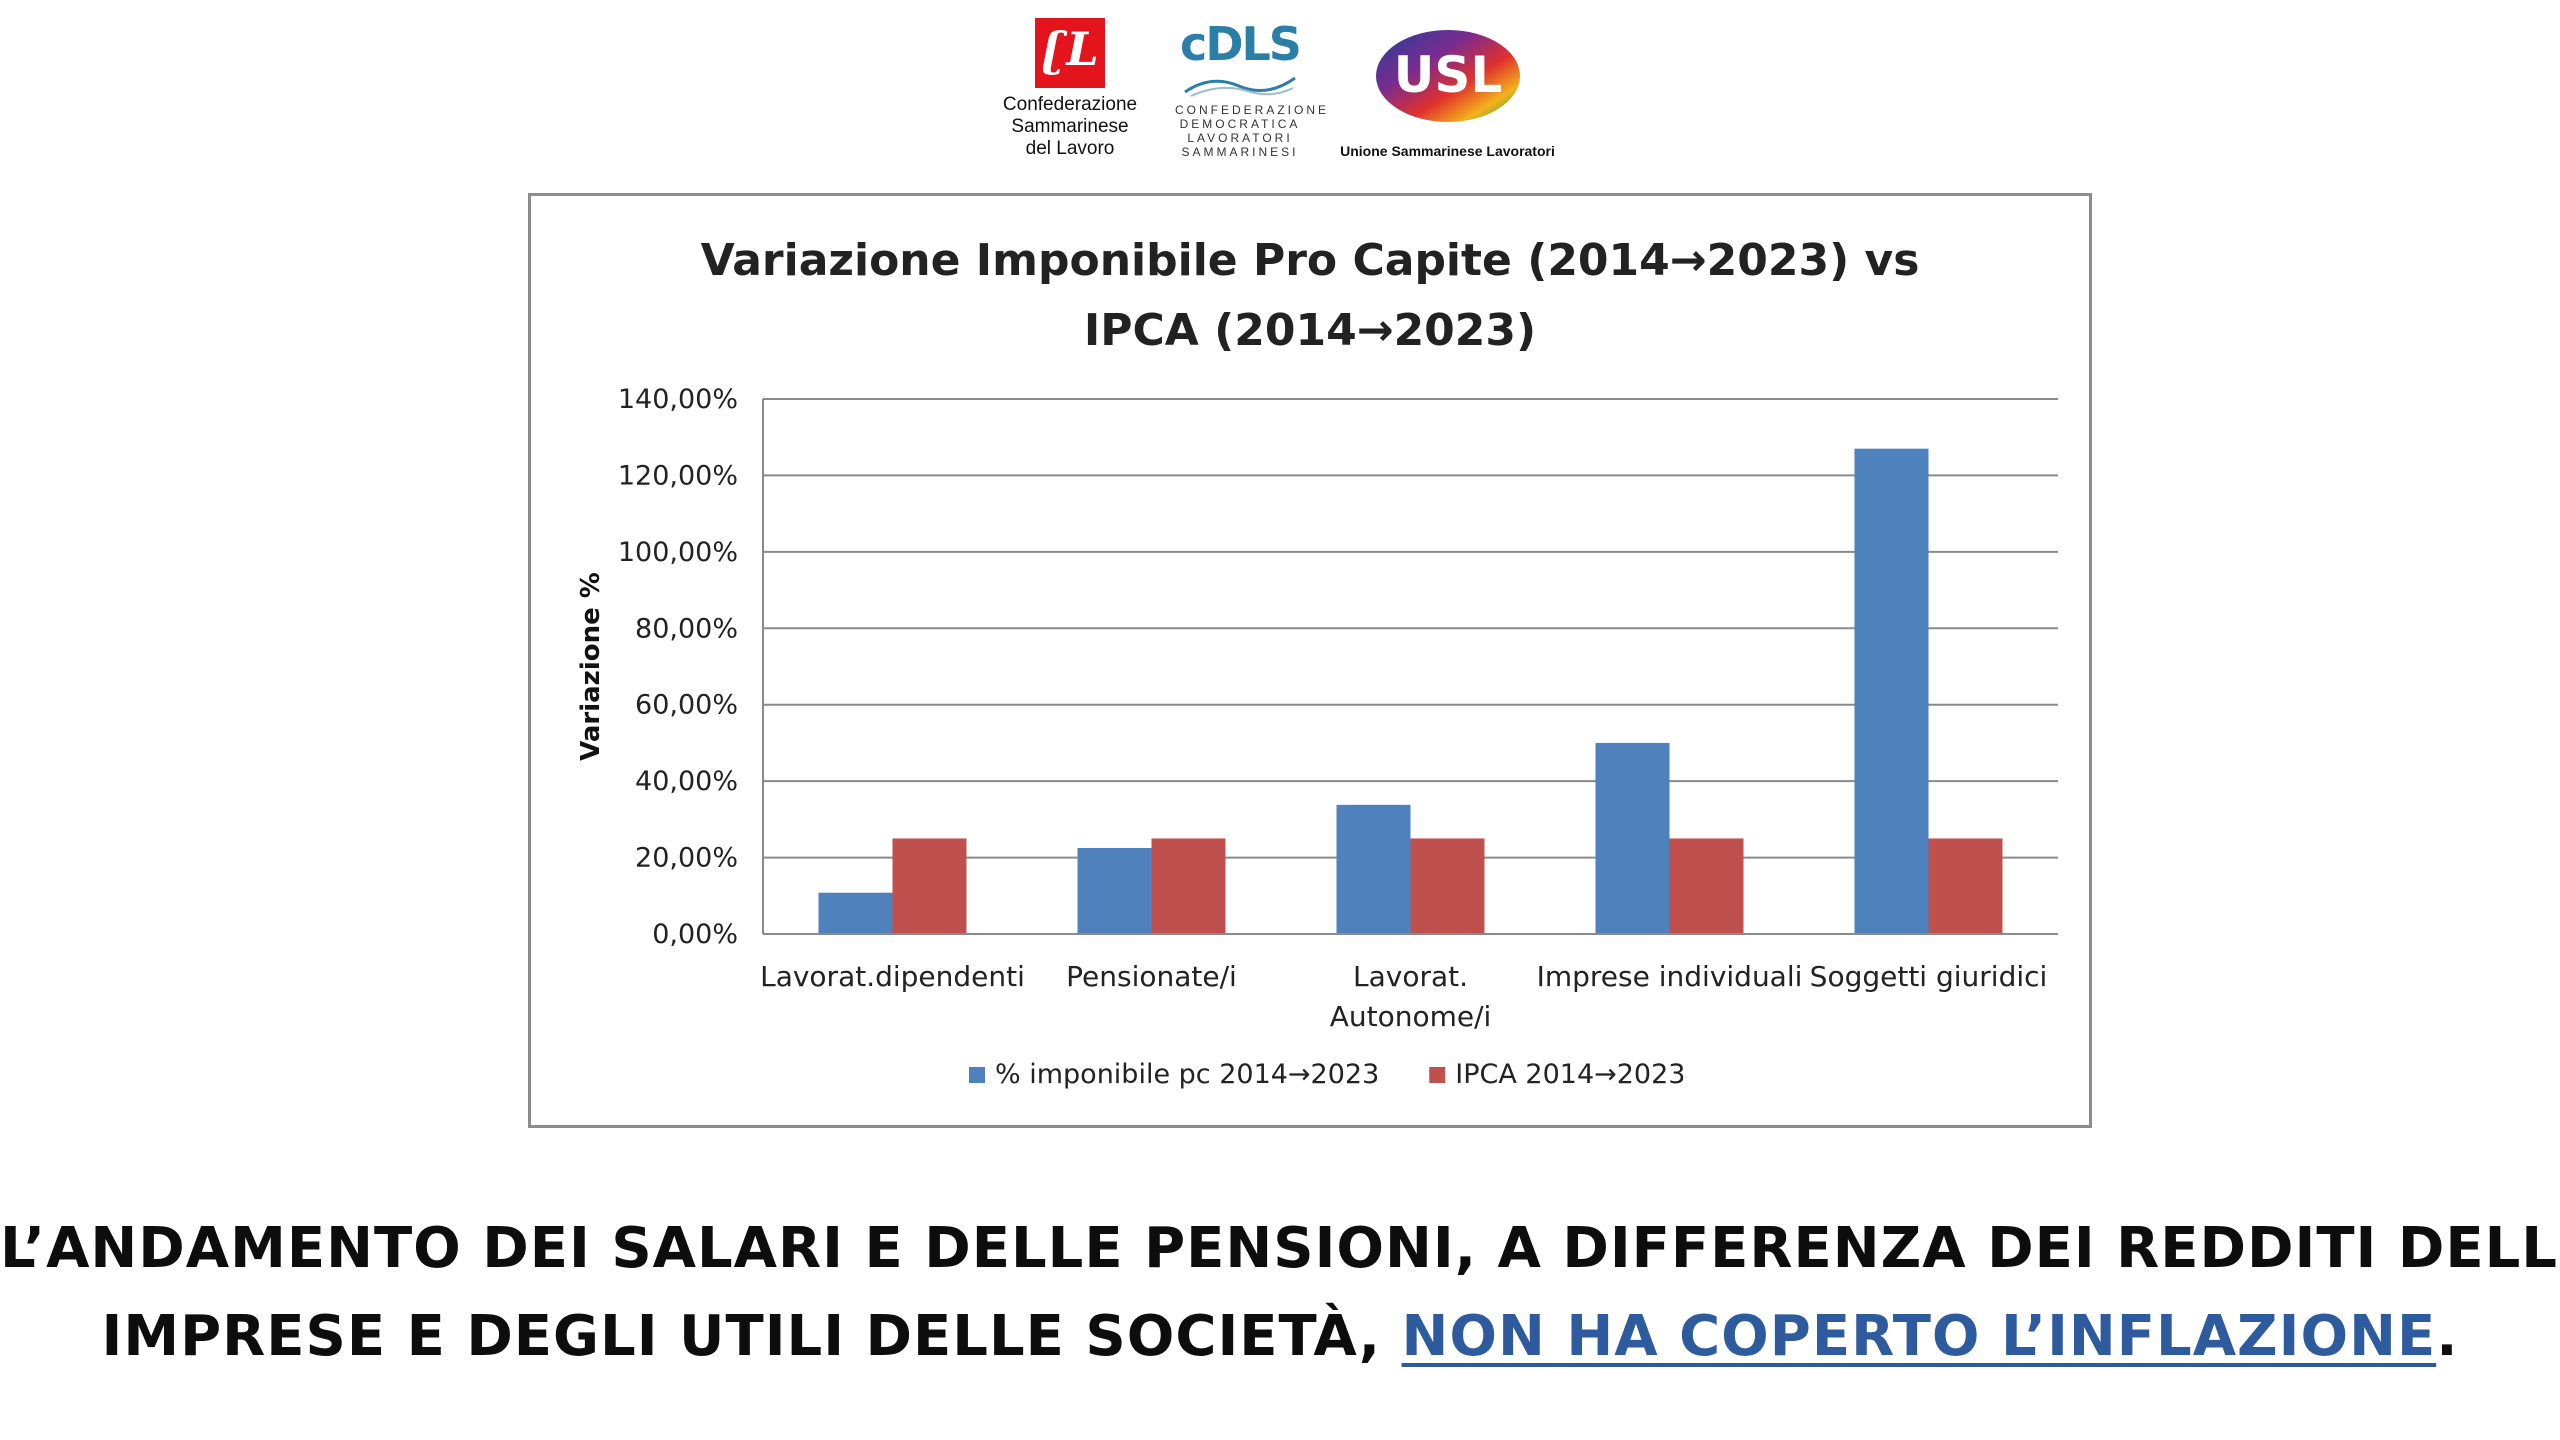 This screenshot has height=1440, width=2560. I want to click on y-tick-label: 0,00%, so click(695, 934).